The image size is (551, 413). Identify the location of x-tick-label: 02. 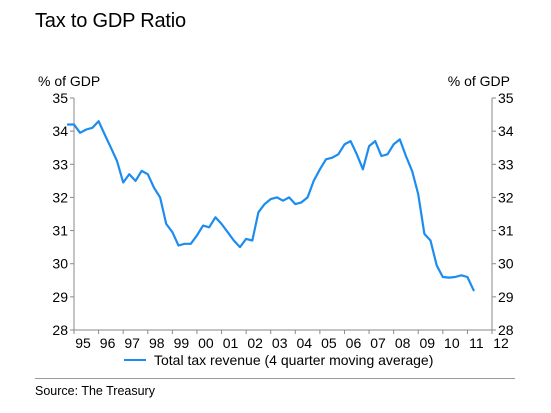
(255, 343).